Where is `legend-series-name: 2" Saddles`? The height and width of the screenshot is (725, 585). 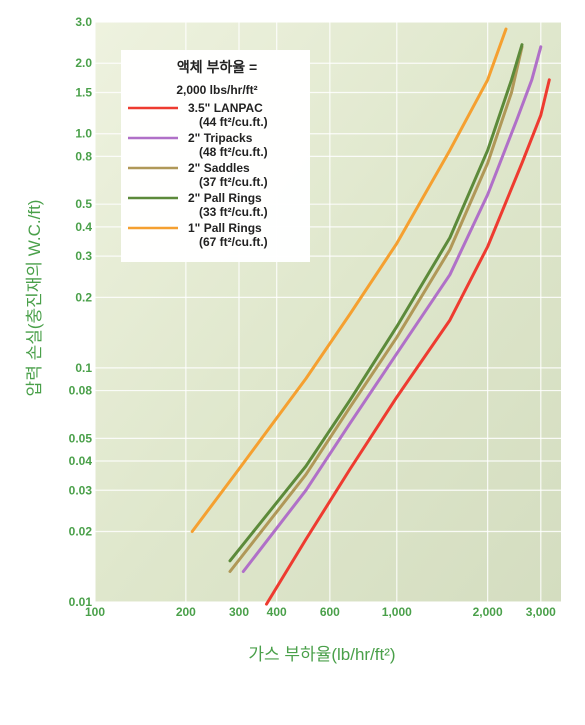
legend-series-name: 2" Saddles is located at coordinates (219, 168).